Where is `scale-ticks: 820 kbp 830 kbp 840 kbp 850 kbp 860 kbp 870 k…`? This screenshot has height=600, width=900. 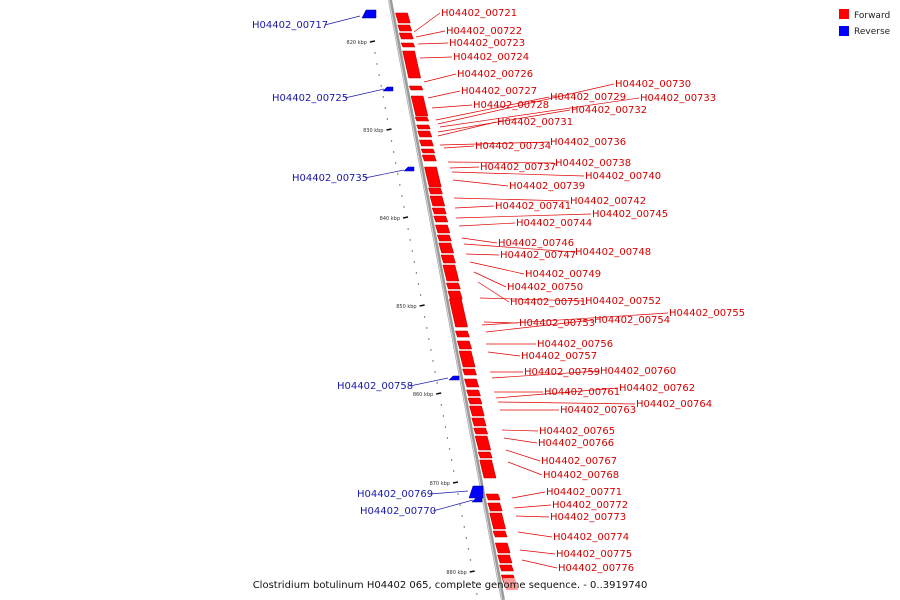
scale-ticks: 820 kbp 830 kbp 840 kbp 850 kbp 860 kbp 870 k… is located at coordinates (412, 317).